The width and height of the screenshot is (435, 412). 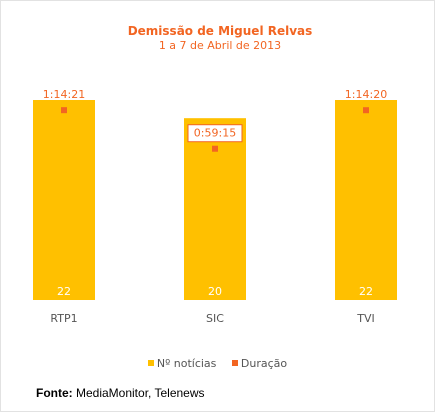 I want to click on bar-tvi, so click(x=366, y=200).